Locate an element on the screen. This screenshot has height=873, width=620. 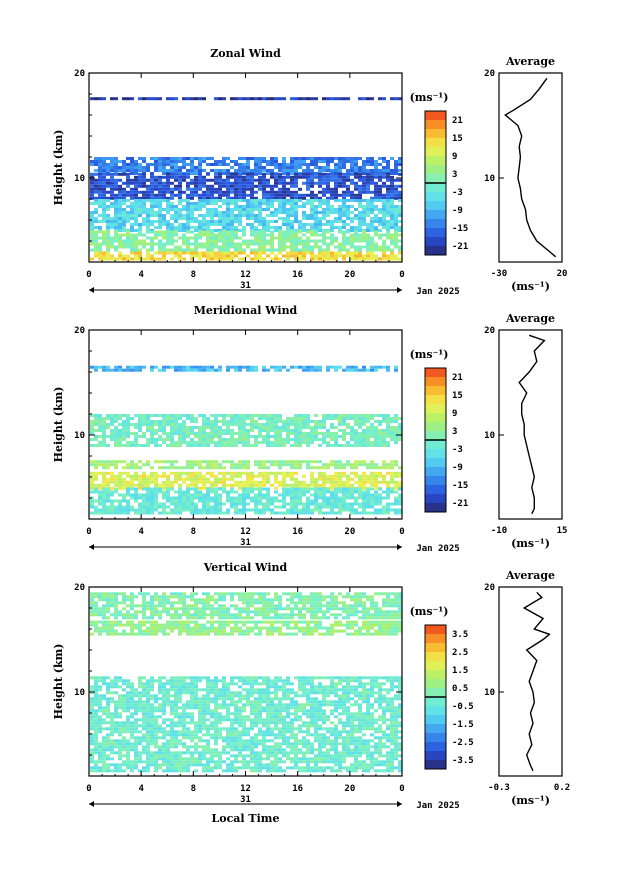
colorbar-tick-label: 21 is located at coordinates (457, 121).